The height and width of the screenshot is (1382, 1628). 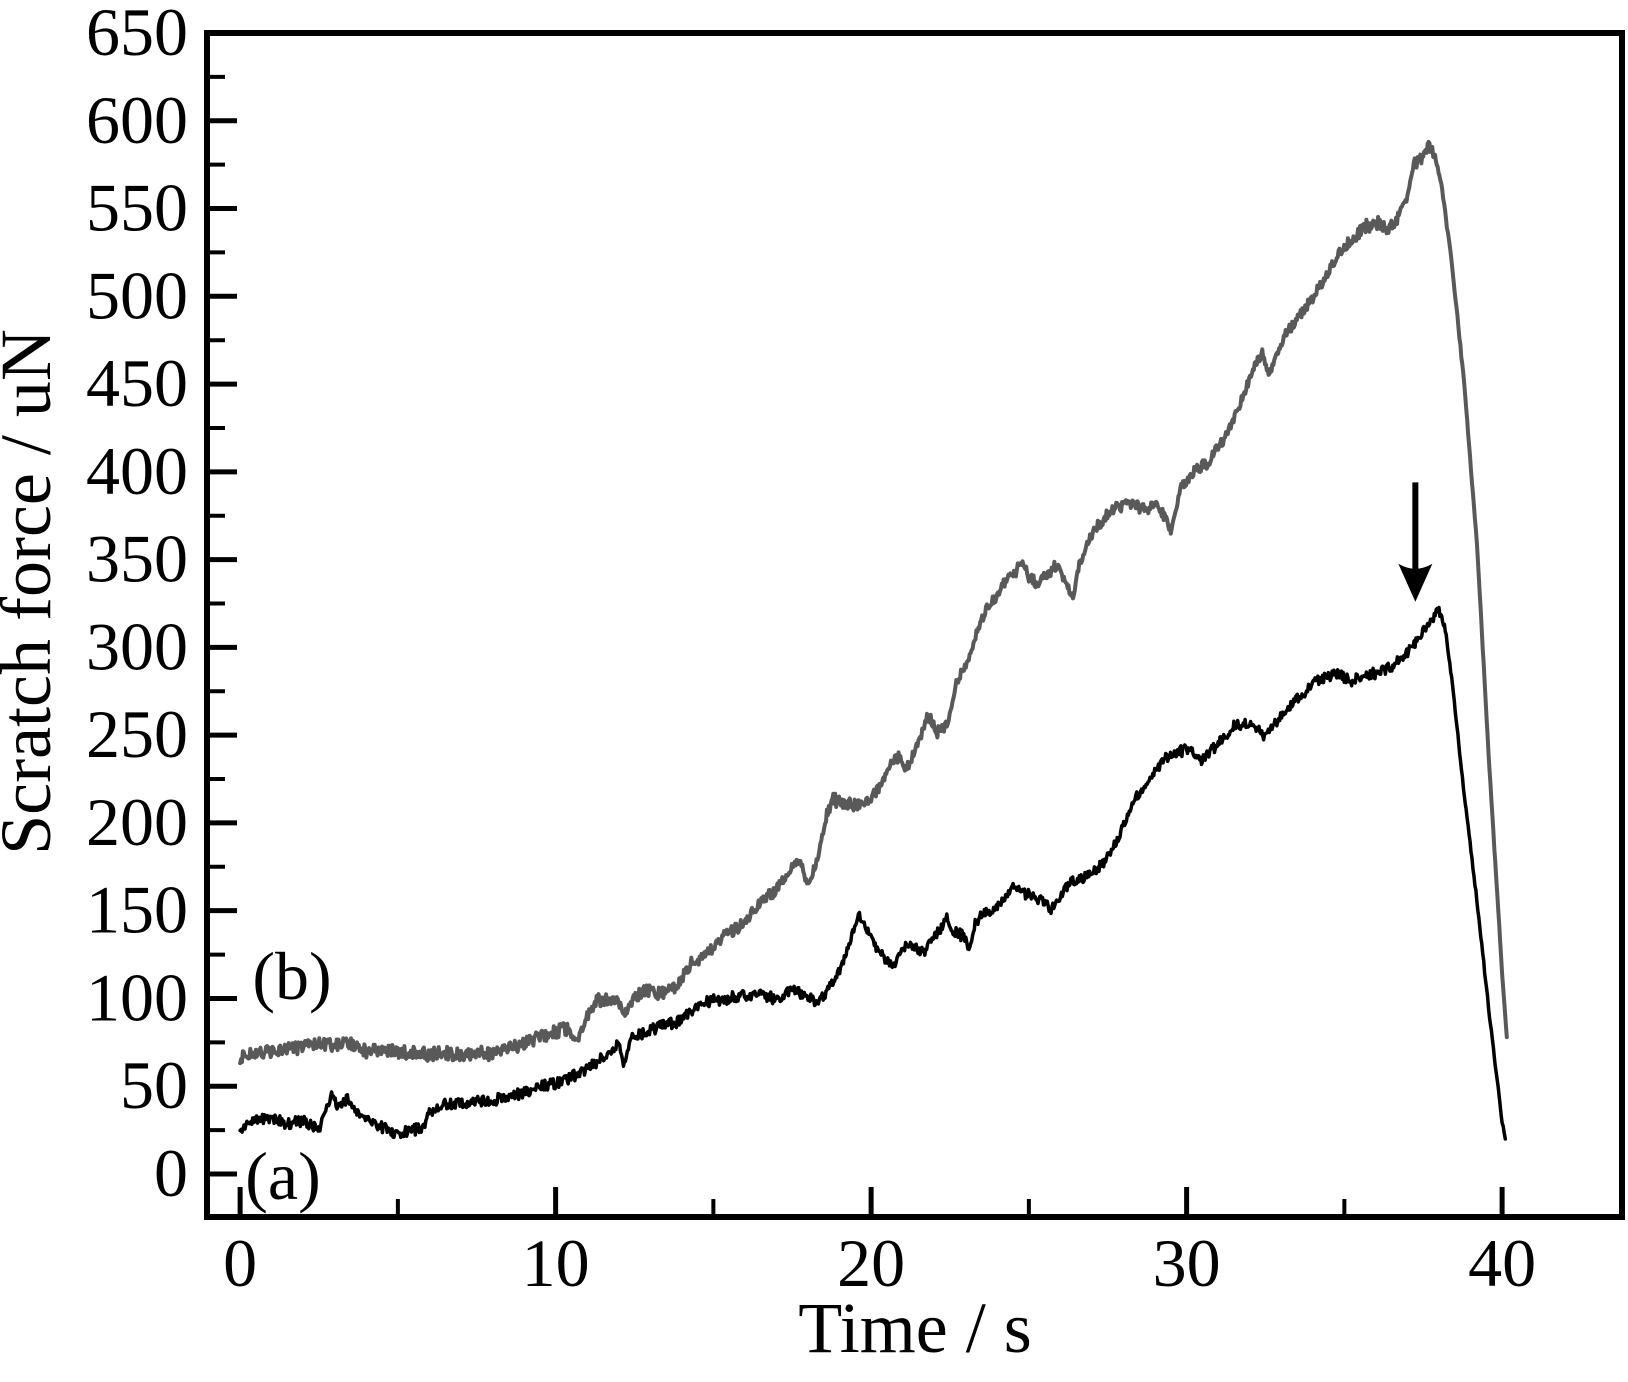 What do you see at coordinates (137, 295) in the screenshot?
I see `y-axis-tick-label: 500` at bounding box center [137, 295].